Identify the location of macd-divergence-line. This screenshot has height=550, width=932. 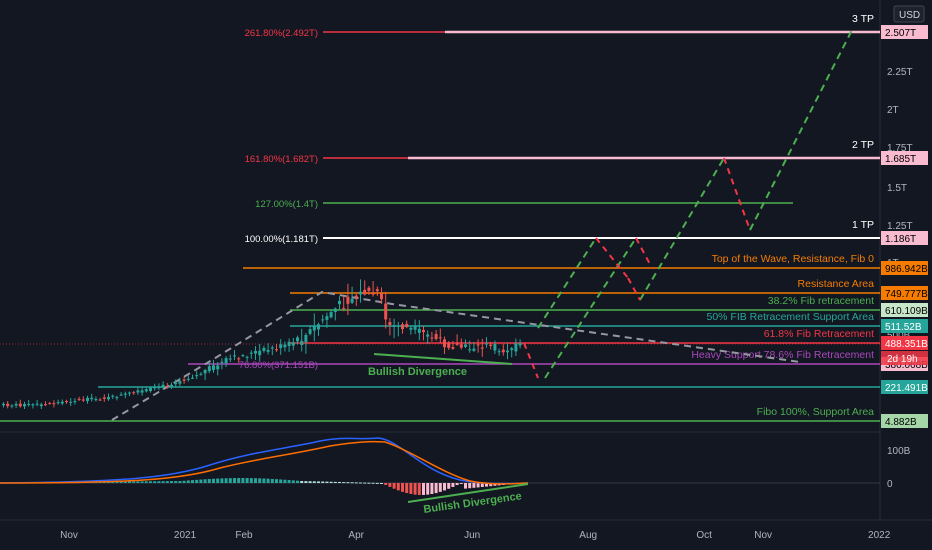
(468, 493).